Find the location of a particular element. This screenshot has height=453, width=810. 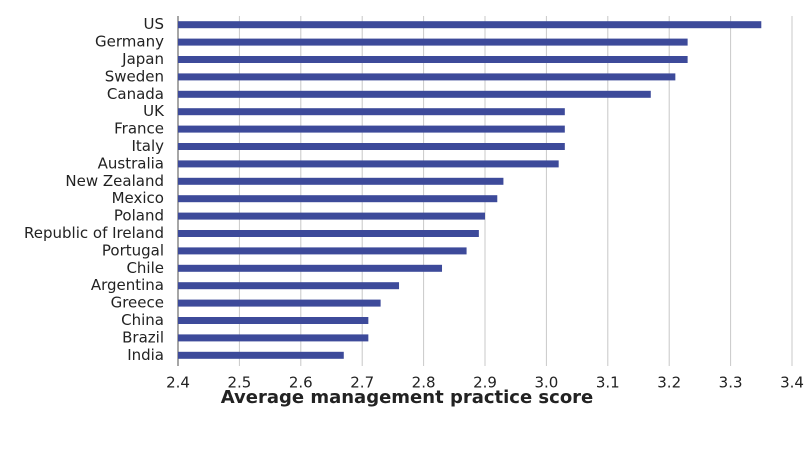

y-tick-label: Italy is located at coordinates (147, 146).